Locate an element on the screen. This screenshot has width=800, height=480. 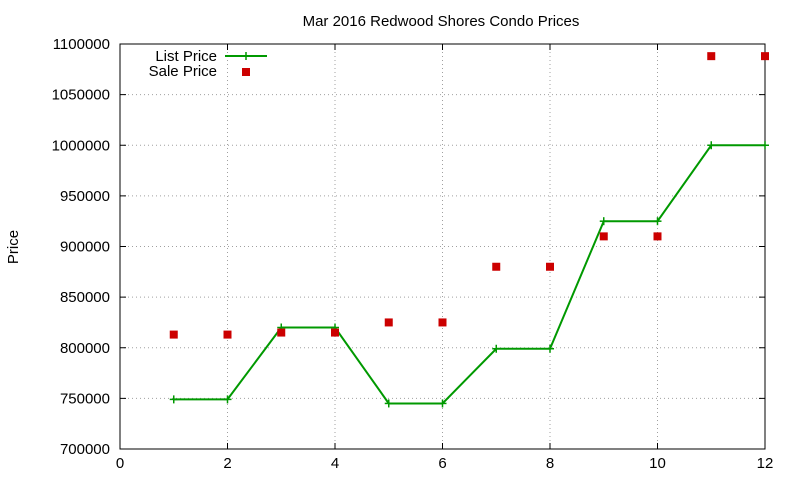
x-tick-label: 12 is located at coordinates (765, 463).